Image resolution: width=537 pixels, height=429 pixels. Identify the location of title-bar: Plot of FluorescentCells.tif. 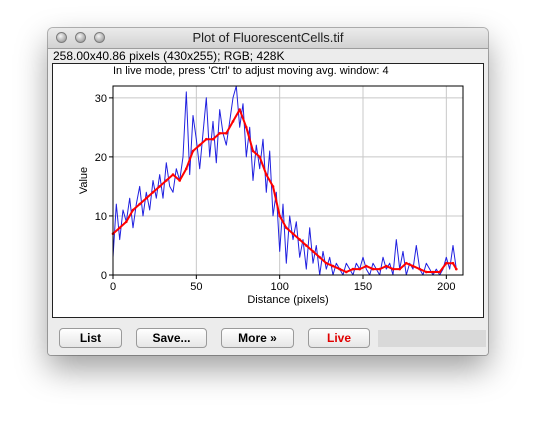
(268, 38).